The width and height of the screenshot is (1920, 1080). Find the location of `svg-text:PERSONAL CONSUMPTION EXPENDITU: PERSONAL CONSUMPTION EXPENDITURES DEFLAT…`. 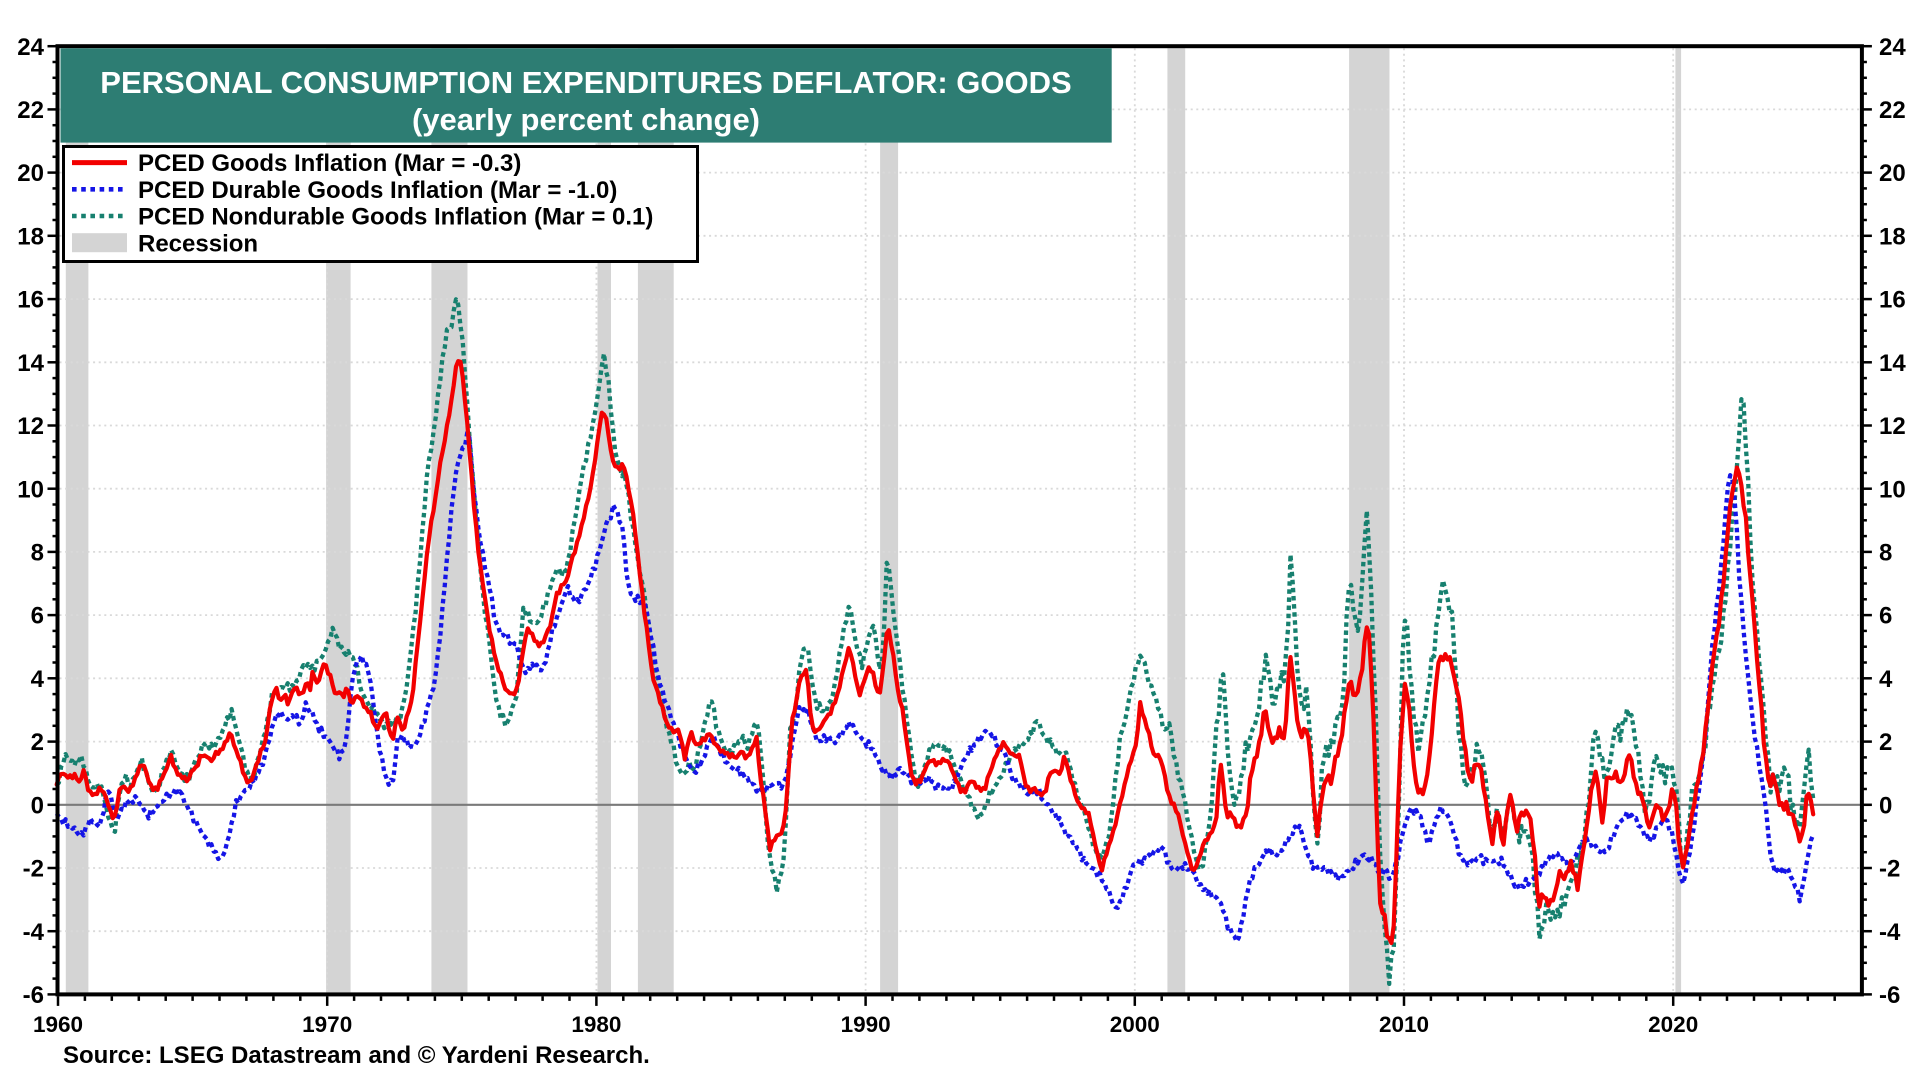

svg-text:PERSONAL CONSUMPTION EXPENDITU: PERSONAL CONSUMPTION EXPENDITURES DEFLAT… is located at coordinates (585, 82).